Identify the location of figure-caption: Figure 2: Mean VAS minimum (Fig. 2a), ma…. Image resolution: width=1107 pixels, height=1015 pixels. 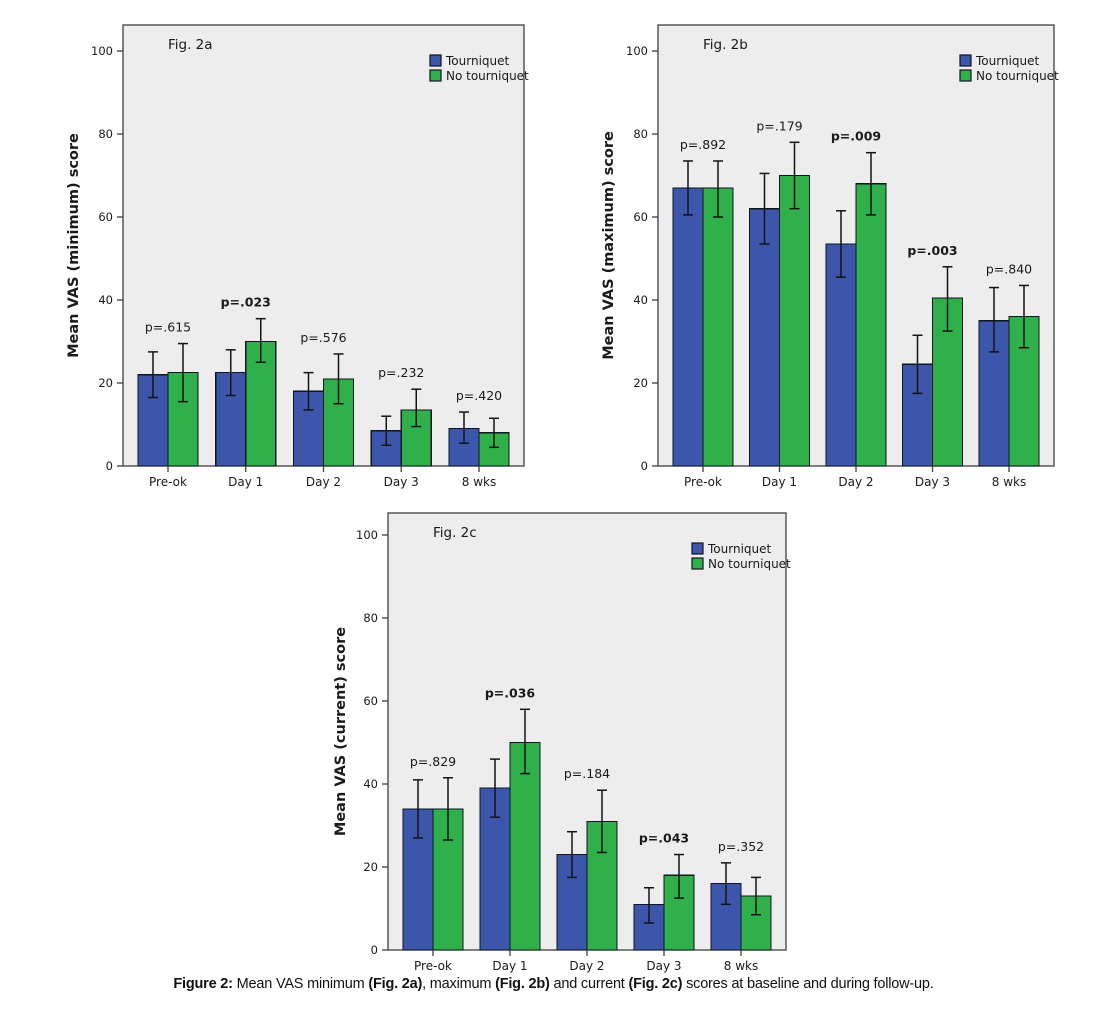
(553, 984).